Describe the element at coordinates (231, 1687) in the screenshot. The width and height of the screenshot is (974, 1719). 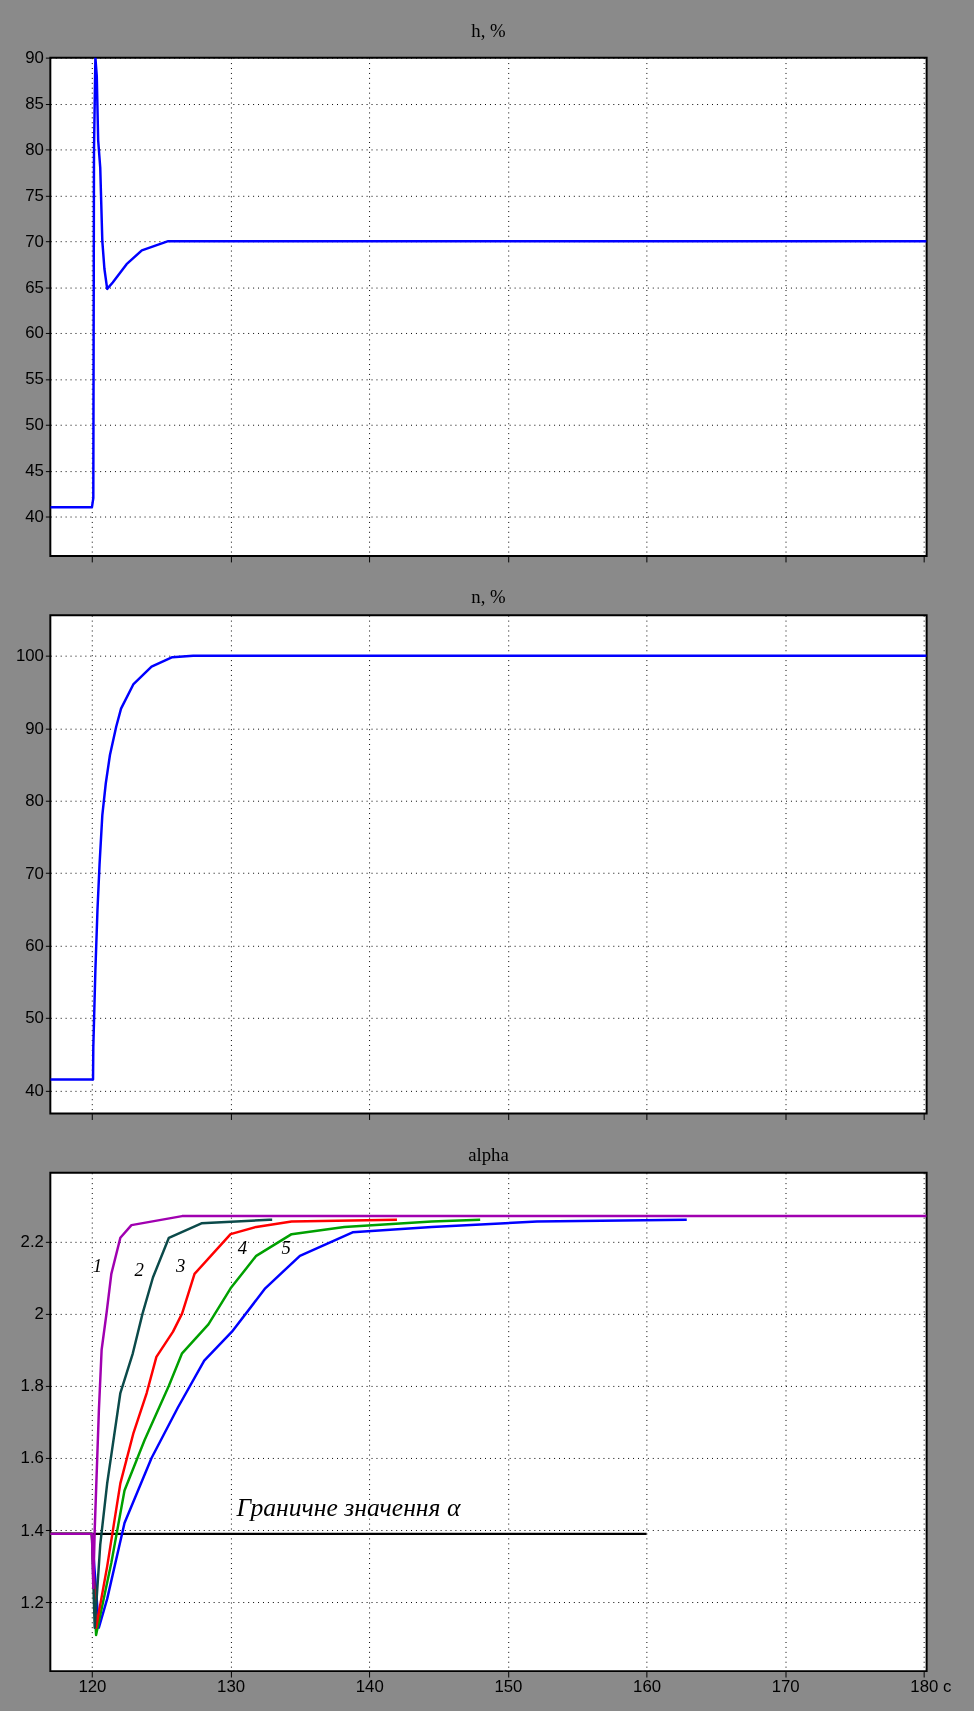
I see `x-tick-label: 130` at that location.